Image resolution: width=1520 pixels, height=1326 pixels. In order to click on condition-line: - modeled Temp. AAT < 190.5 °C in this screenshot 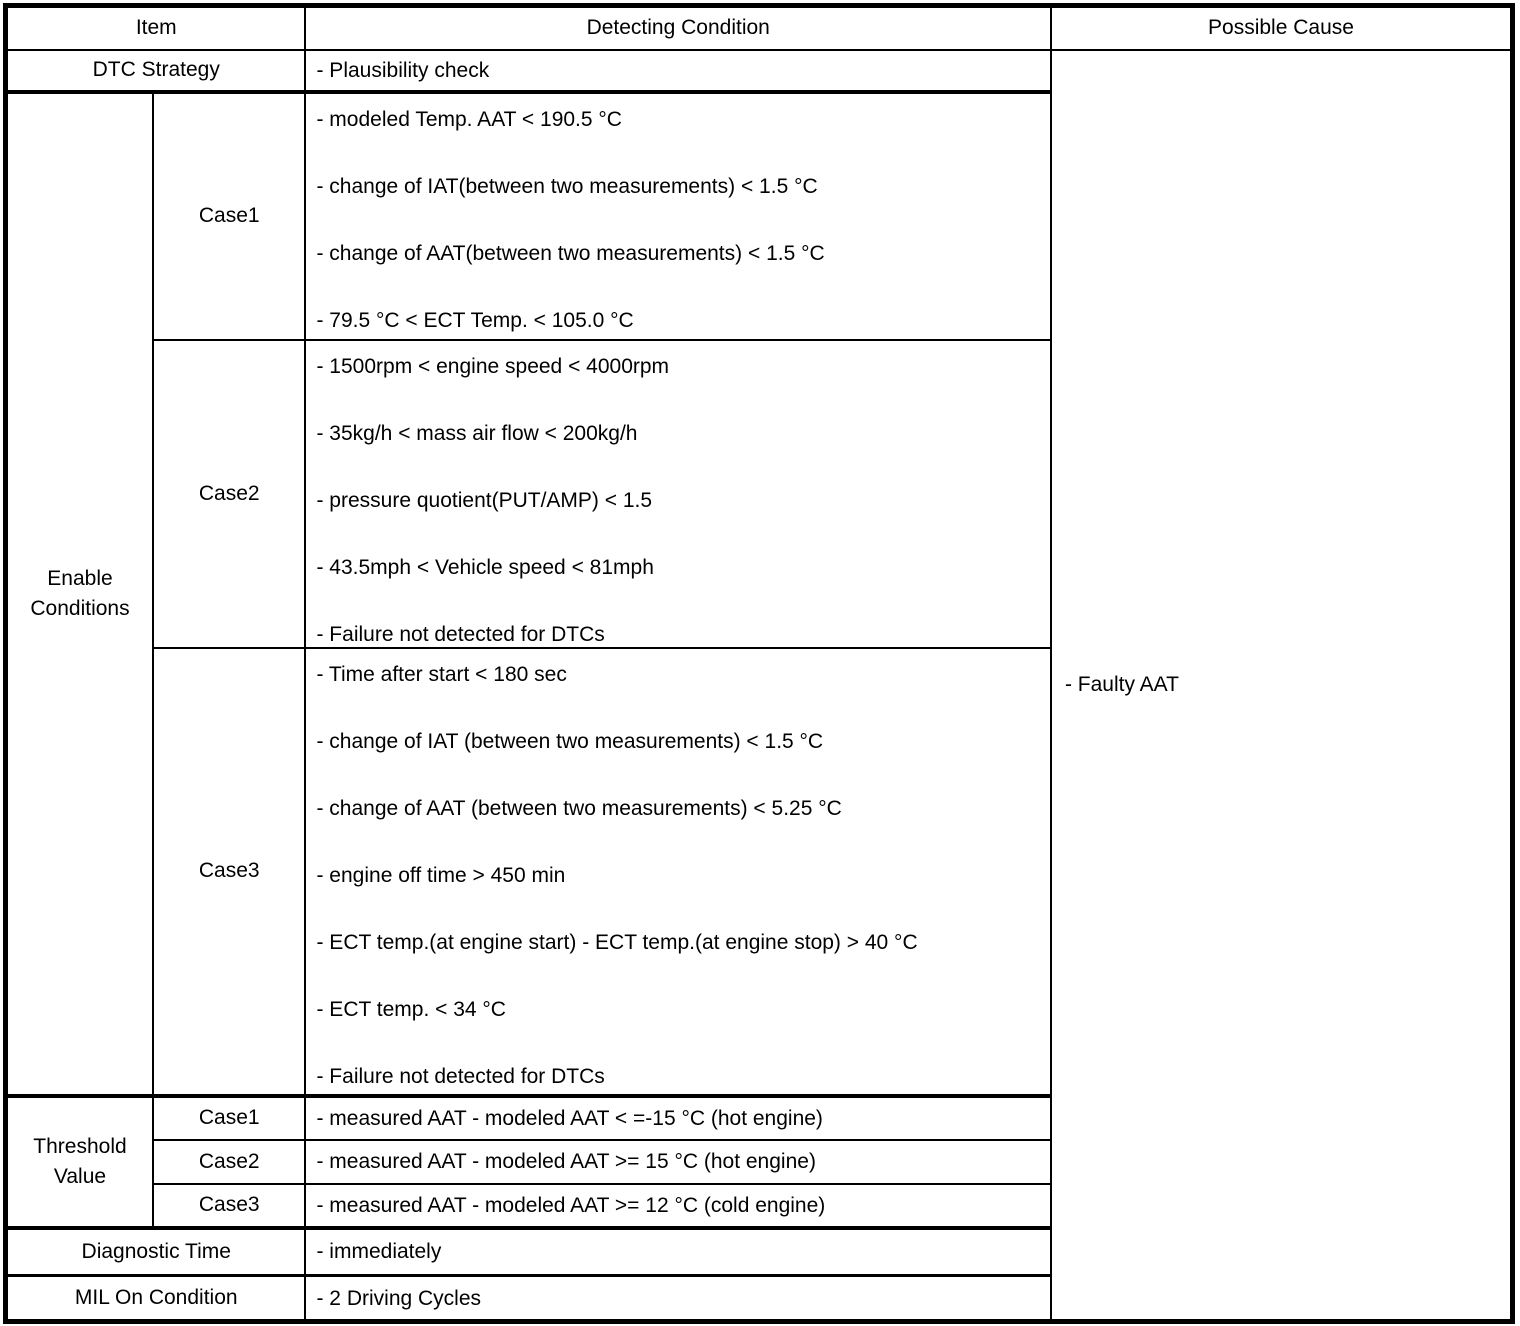, I will do `click(469, 119)`.